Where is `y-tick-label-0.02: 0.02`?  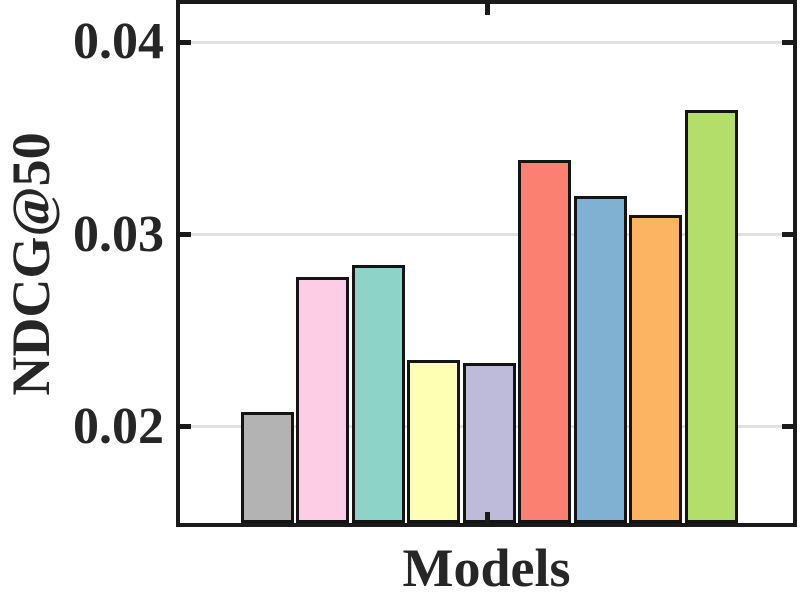
y-tick-label-0.02: 0.02 is located at coordinates (118, 426).